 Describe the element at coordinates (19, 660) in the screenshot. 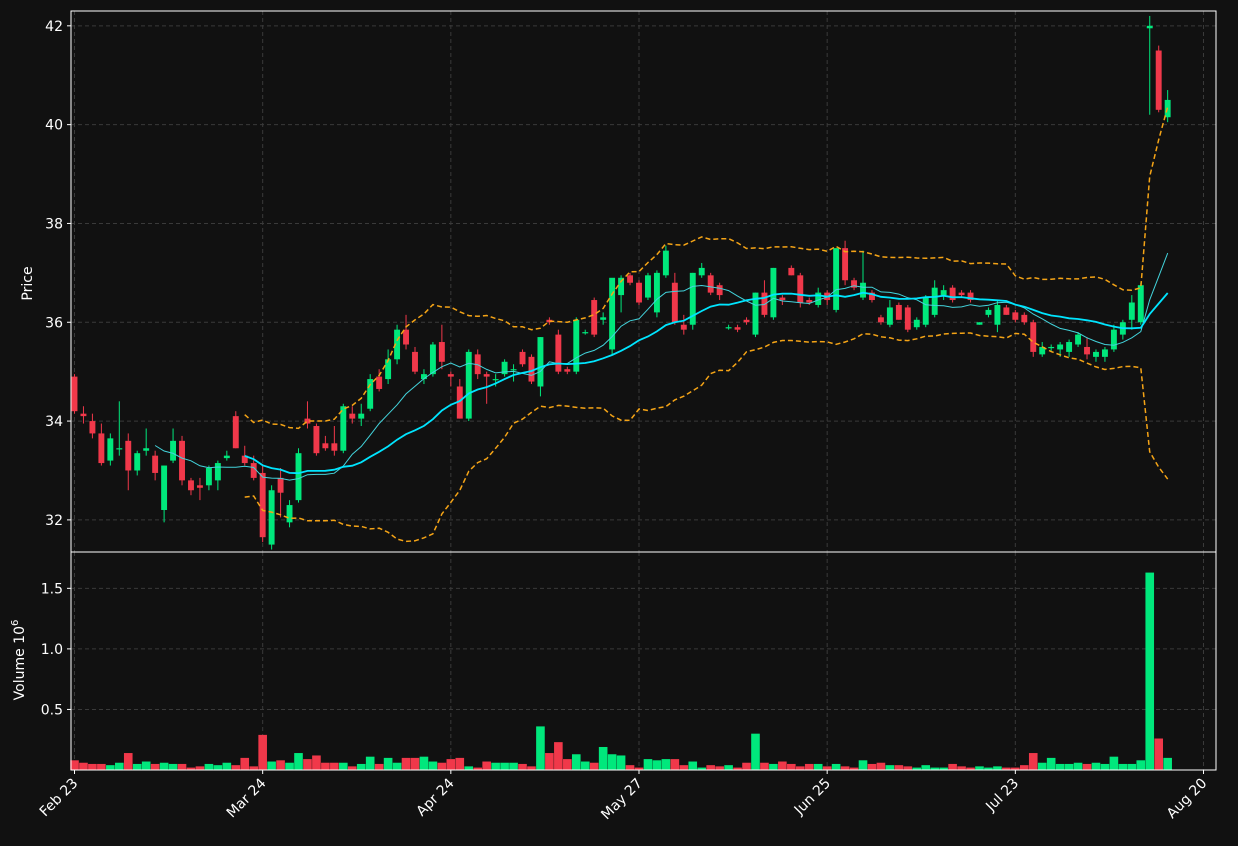

I see `volume-axis-title: Volume 106` at that location.